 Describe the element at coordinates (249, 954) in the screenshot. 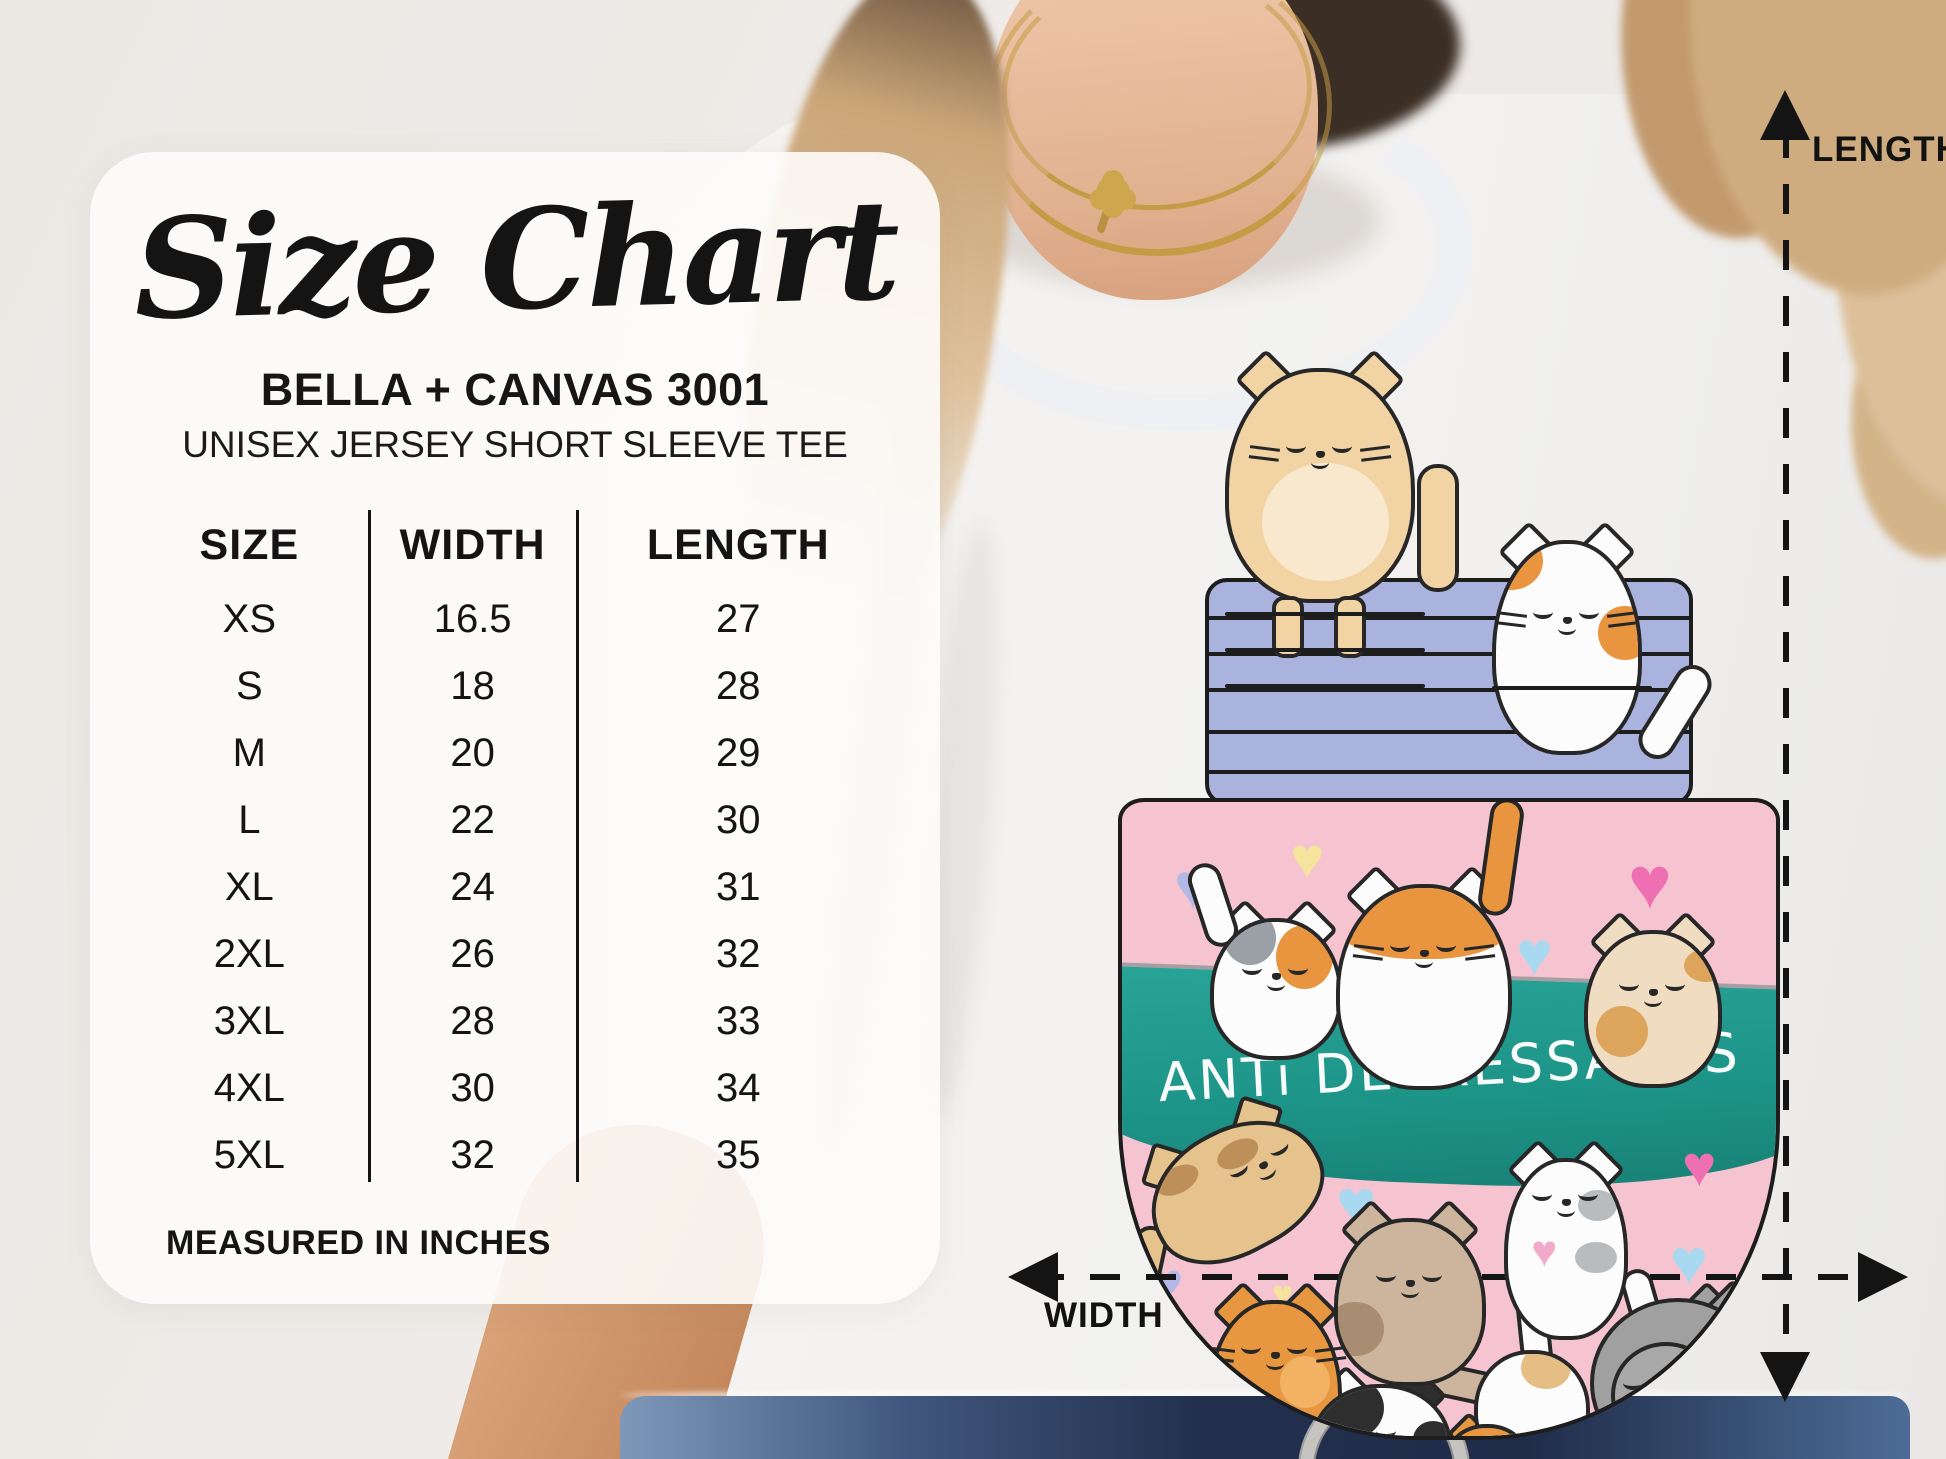

I see `cell-size: 2XL` at that location.